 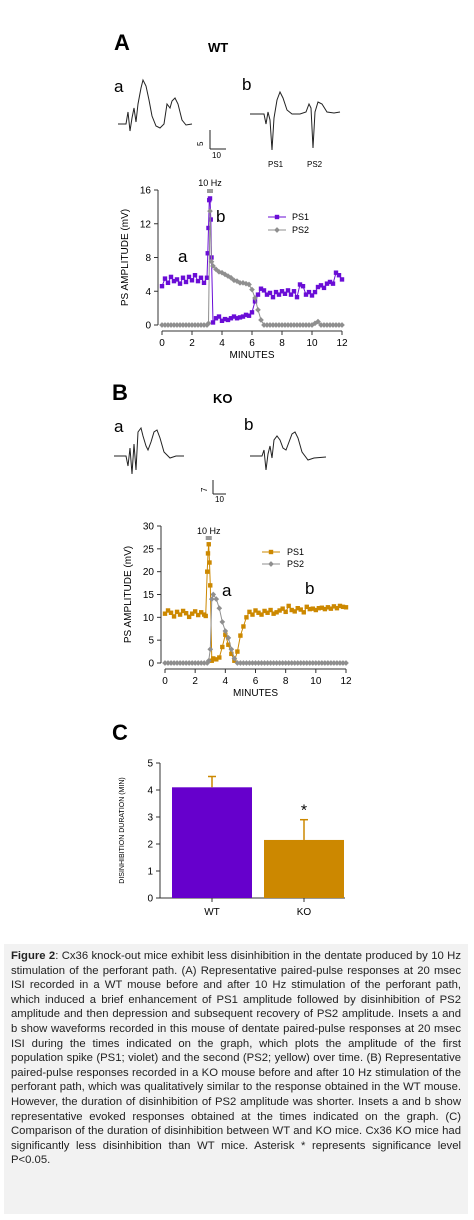 I want to click on y-tick-label: 0, so click(x=151, y=664).